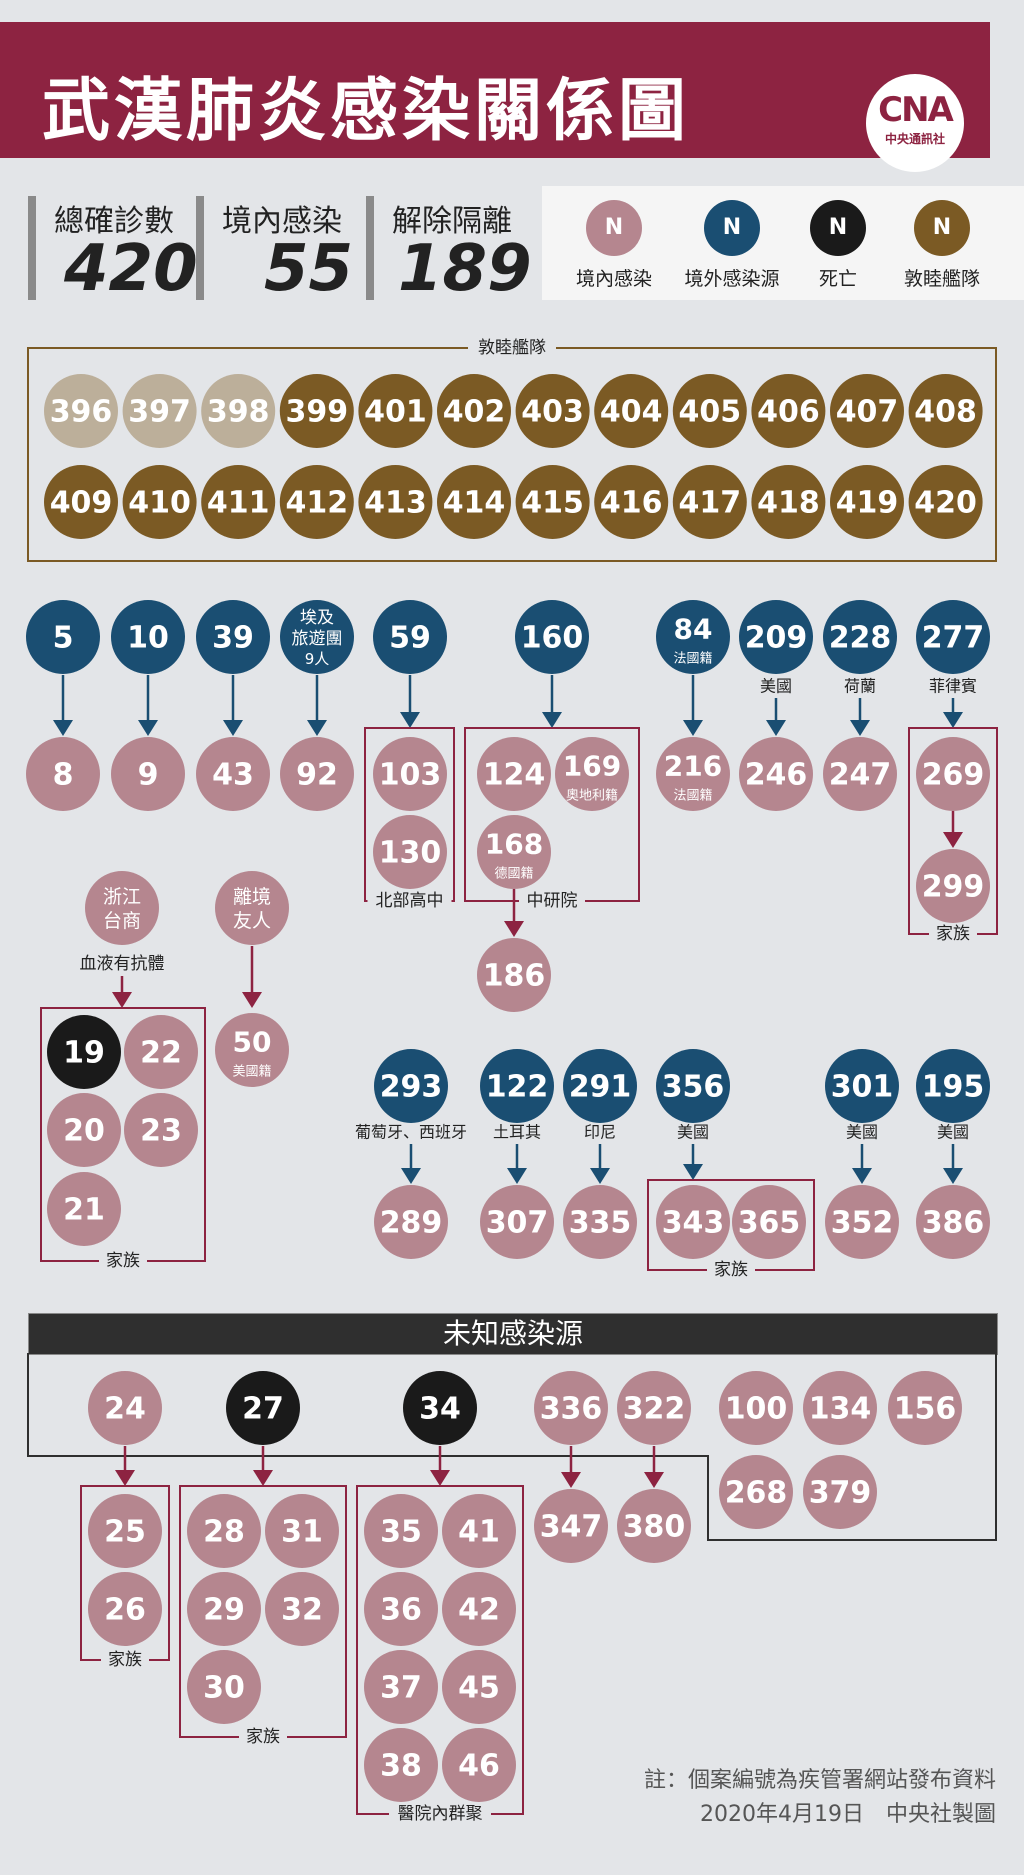  I want to click on case-number: 396, so click(81, 412).